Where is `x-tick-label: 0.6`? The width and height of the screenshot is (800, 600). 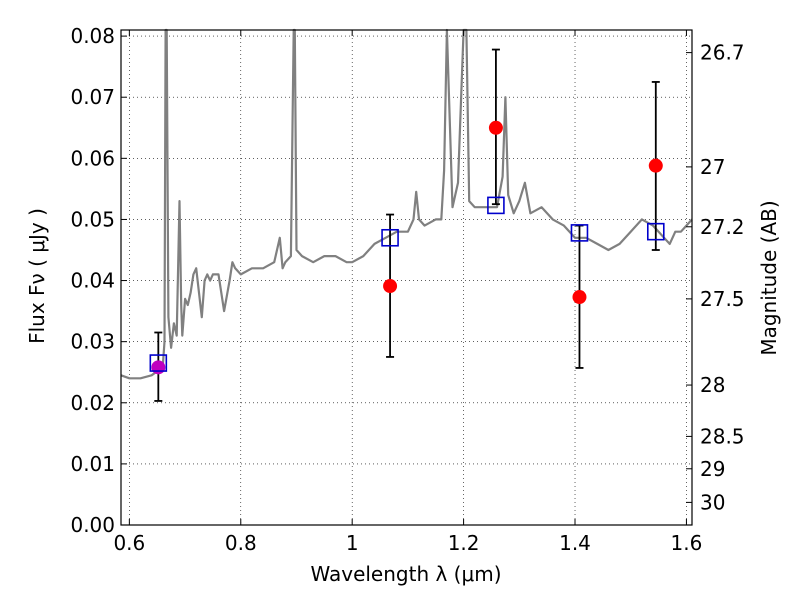 x-tick-label: 0.6 is located at coordinates (129, 543).